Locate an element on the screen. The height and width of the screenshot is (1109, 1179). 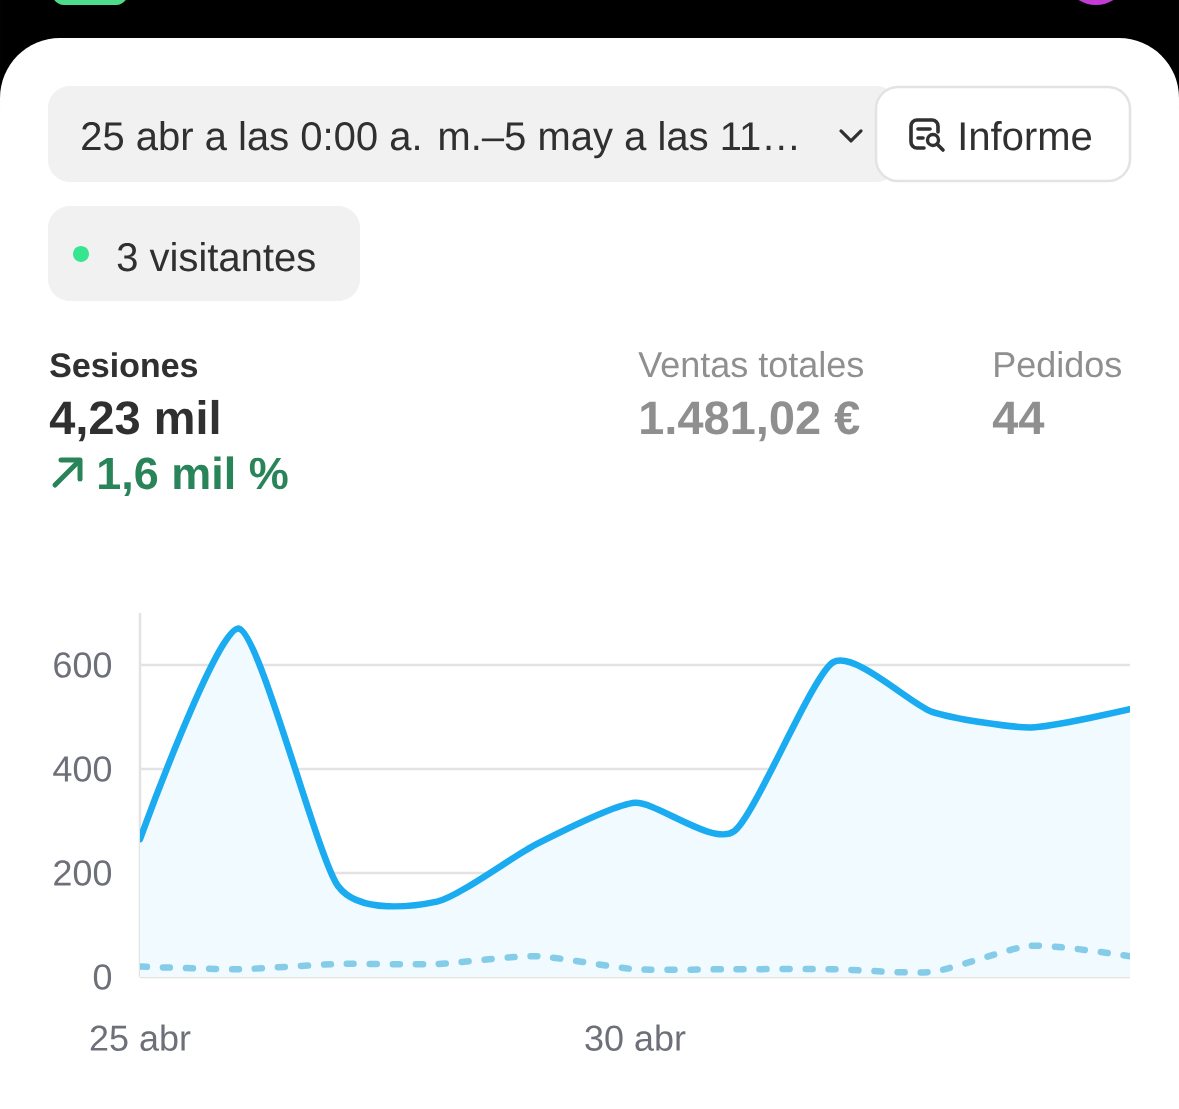
text: 44 is located at coordinates (1018, 417).